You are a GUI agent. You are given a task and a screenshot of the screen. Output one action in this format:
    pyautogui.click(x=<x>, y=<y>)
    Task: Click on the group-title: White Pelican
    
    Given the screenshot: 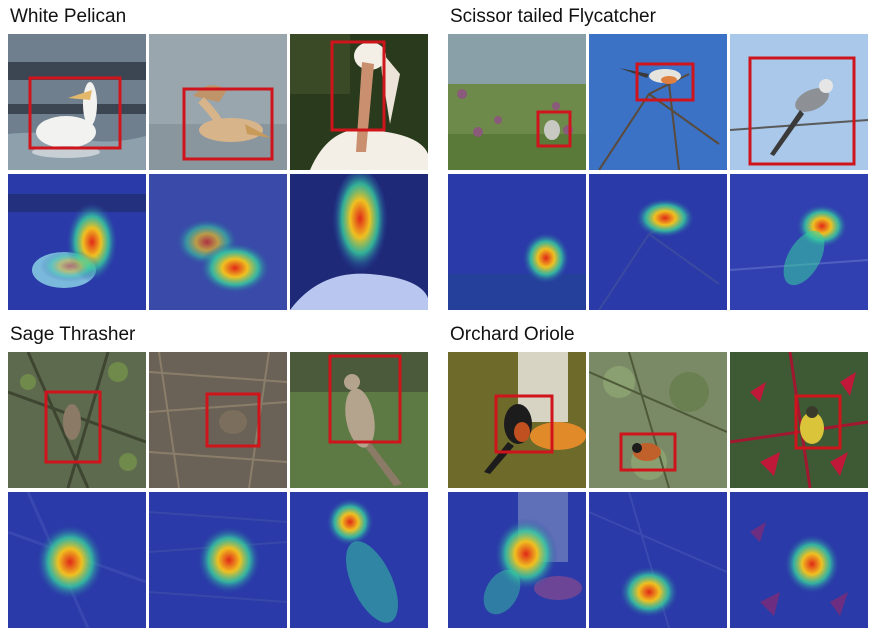 What is the action you would take?
    pyautogui.click(x=68, y=16)
    